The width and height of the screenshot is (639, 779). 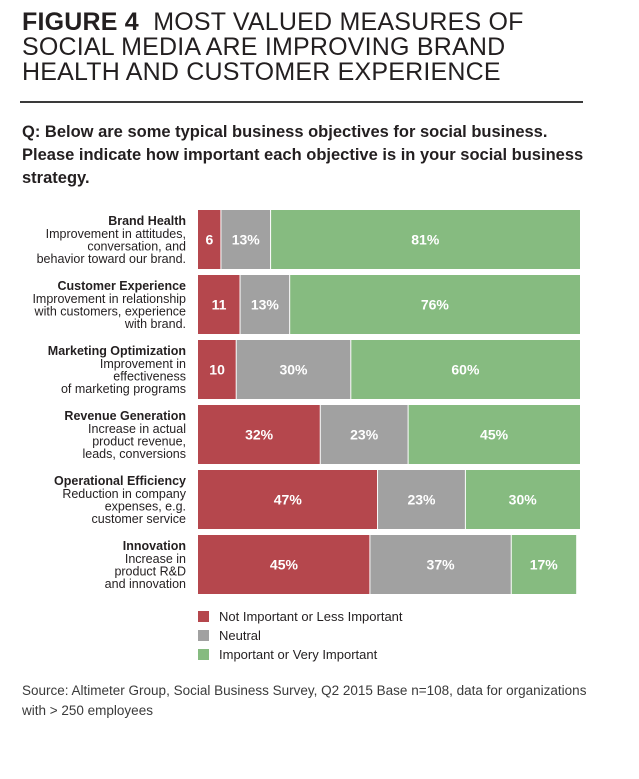 What do you see at coordinates (139, 442) in the screenshot?
I see `category-description-revenue-generation: product revenue,` at bounding box center [139, 442].